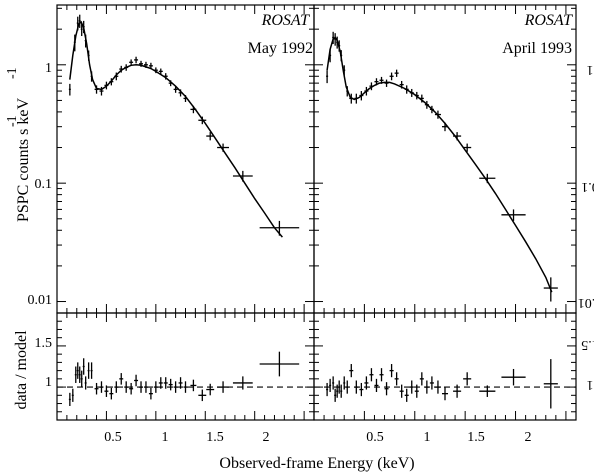 The height and width of the screenshot is (476, 594). What do you see at coordinates (12, 121) in the screenshot?
I see `y-axis-title-exp-s: -1` at bounding box center [12, 121].